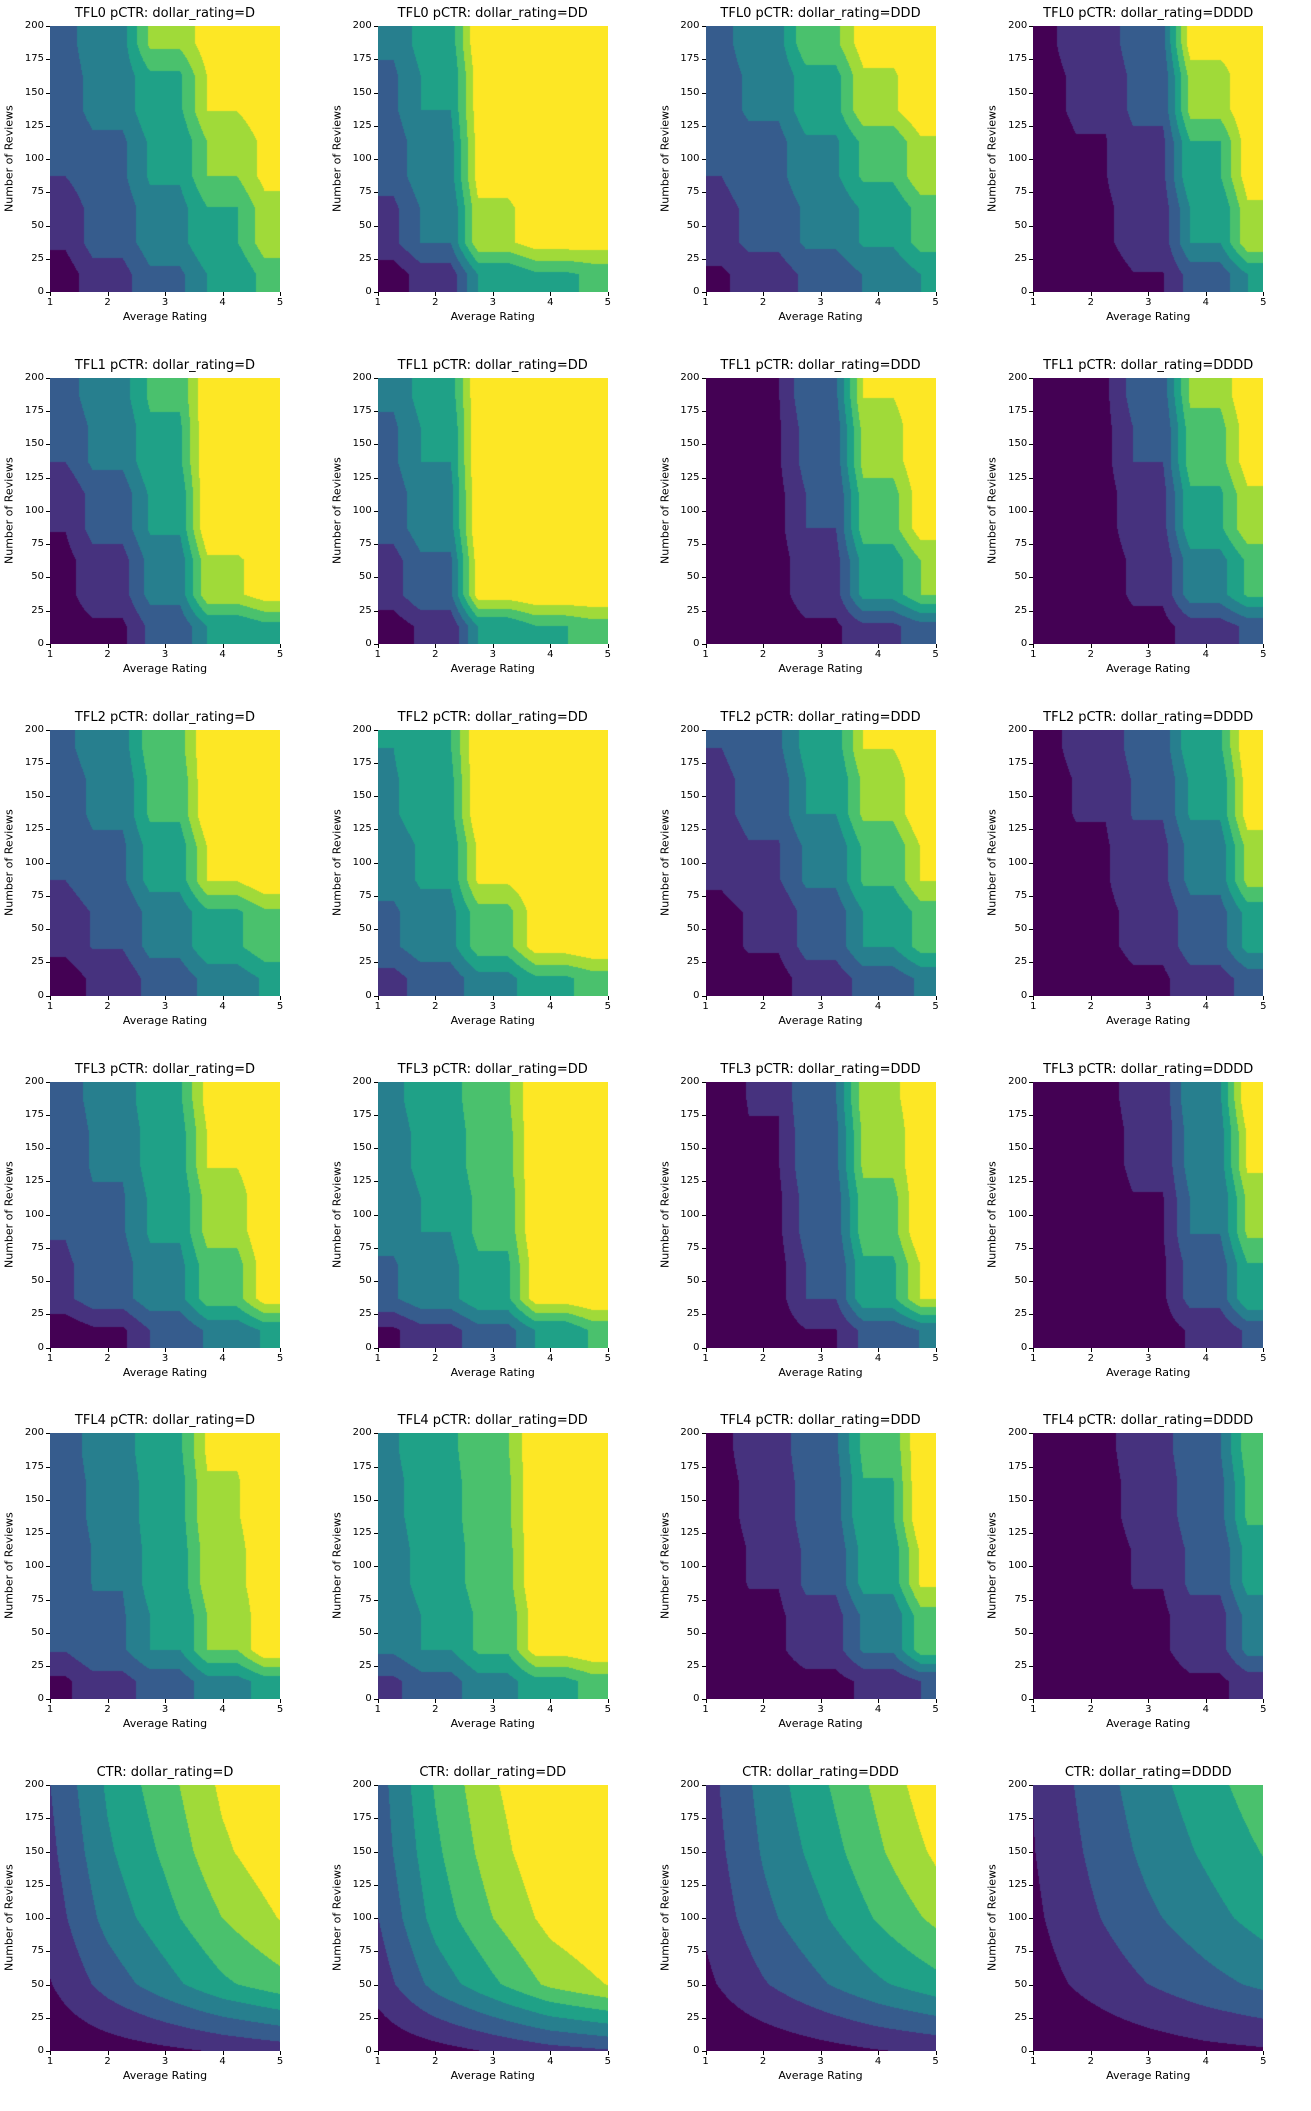 Image resolution: width=1311 pixels, height=2111 pixels. Describe the element at coordinates (1148, 2062) in the screenshot. I see `x-tick-label: 3` at that location.